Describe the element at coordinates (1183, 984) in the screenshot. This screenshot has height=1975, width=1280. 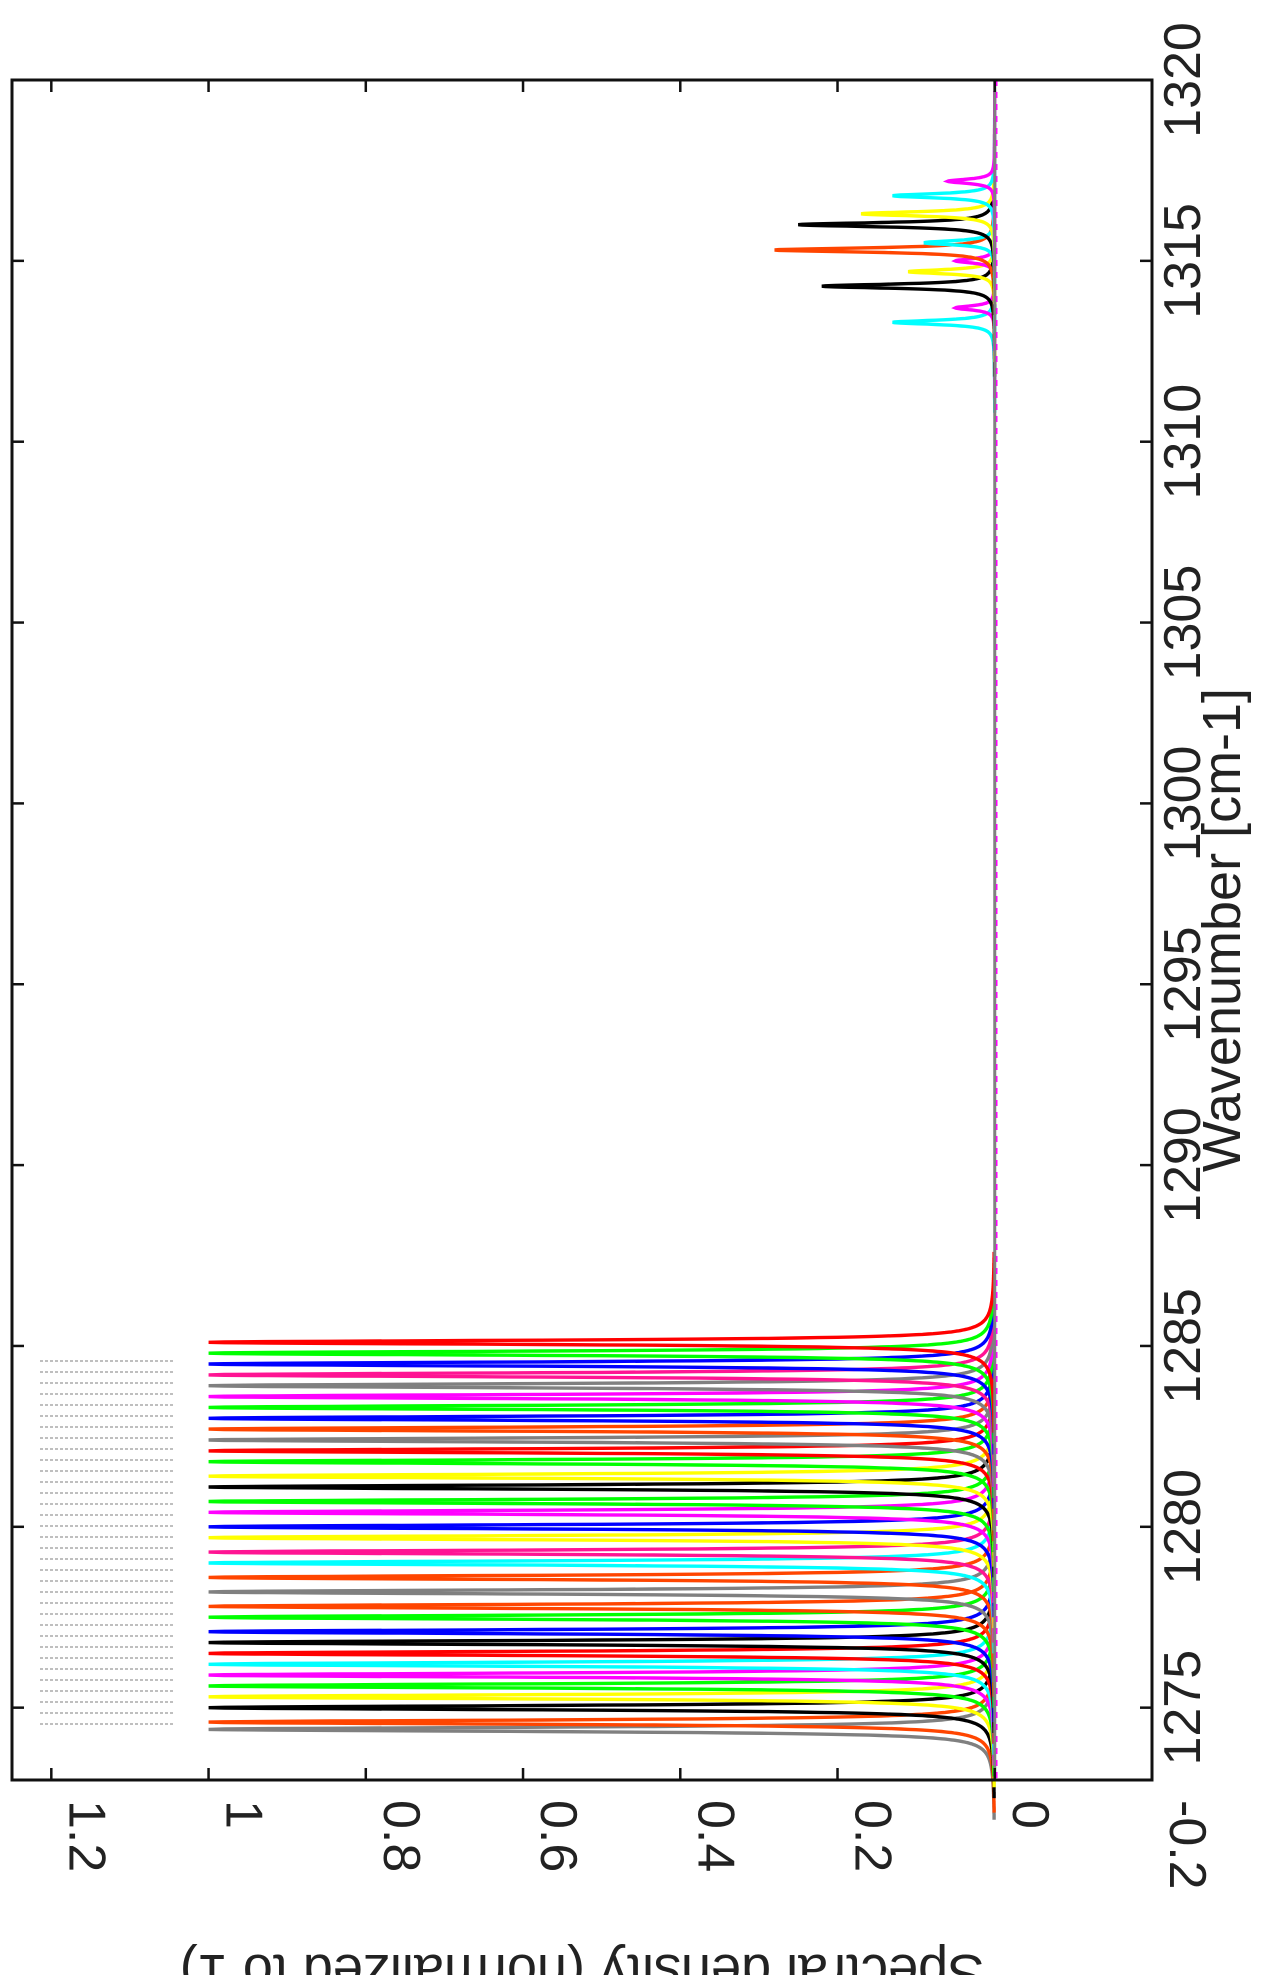
I see `x-tick-label-4: 1295` at that location.